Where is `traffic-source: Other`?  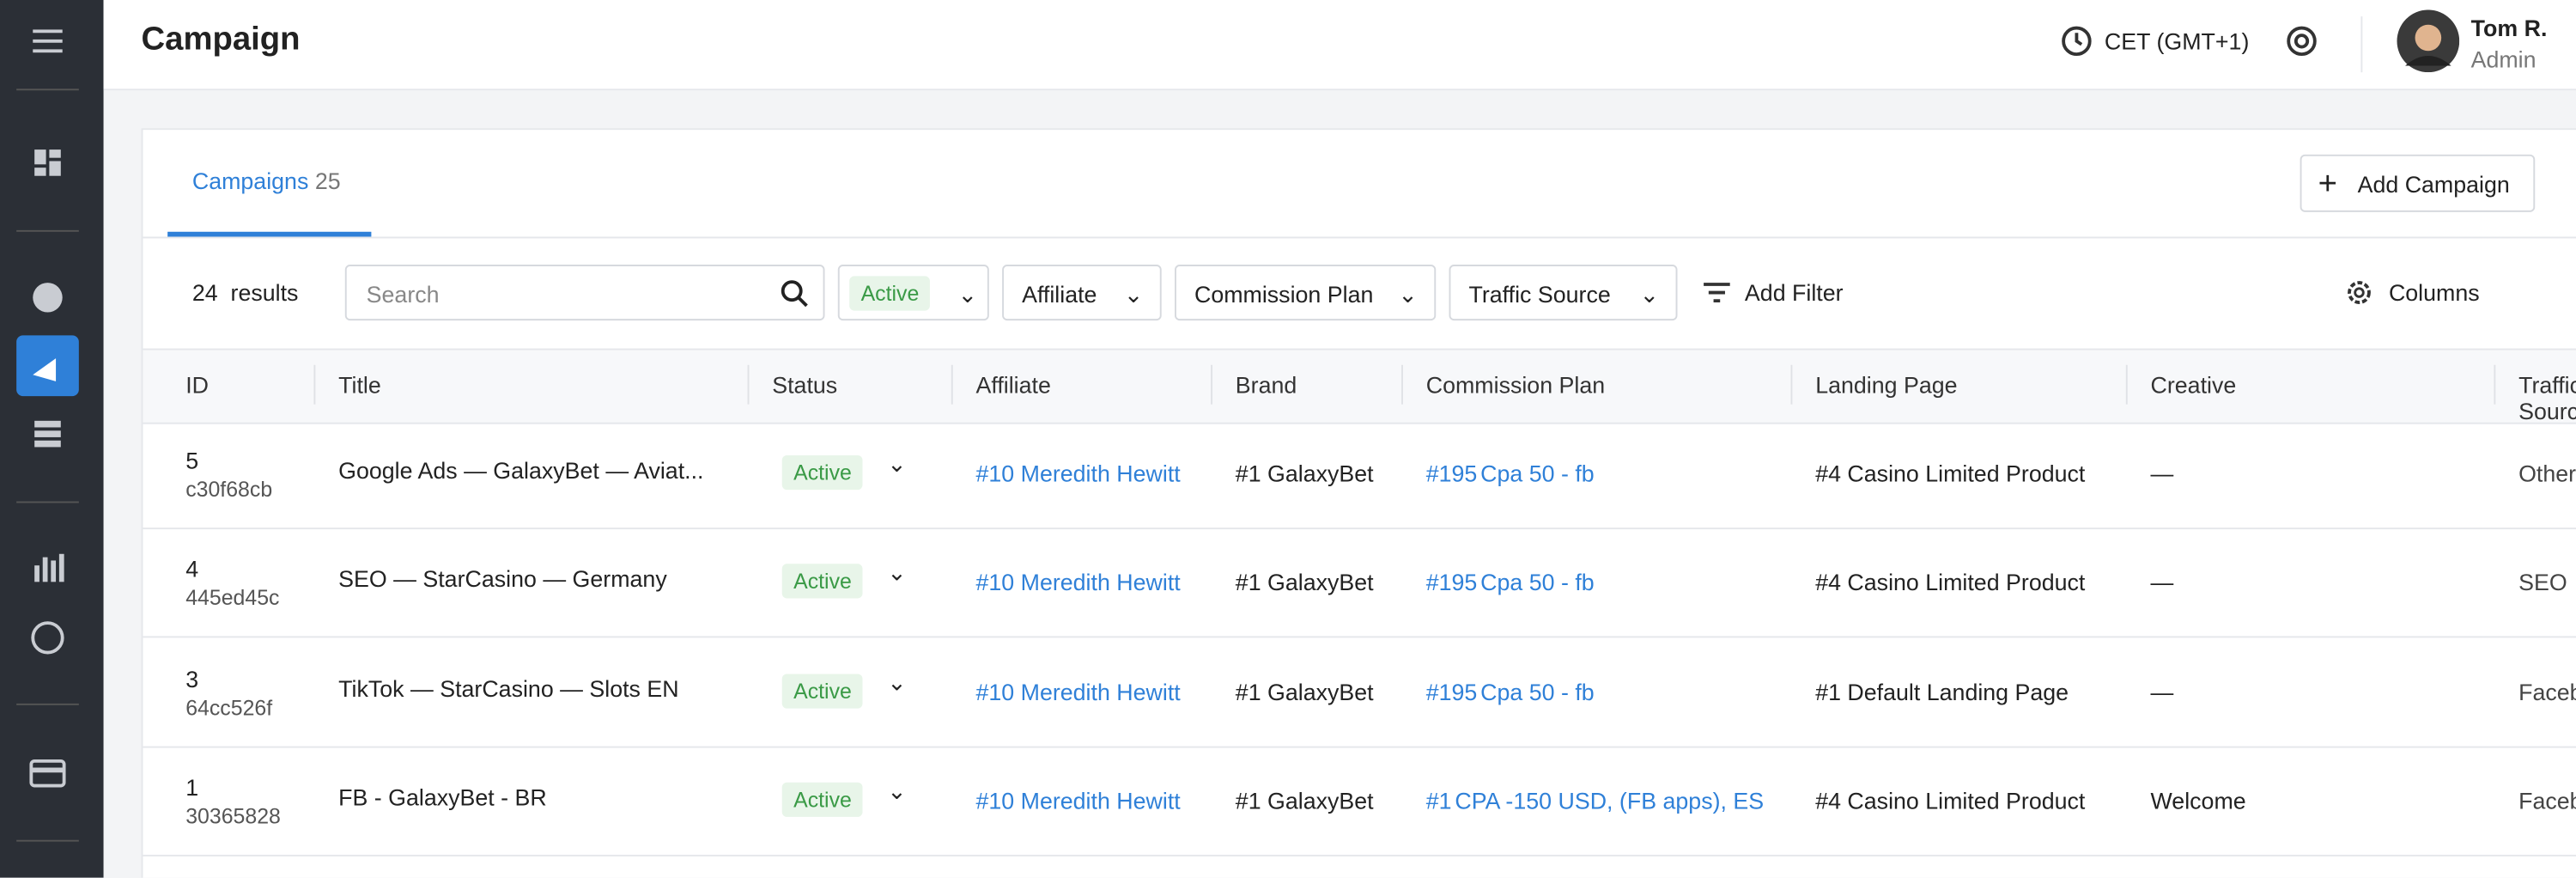
traffic-source: Other is located at coordinates (2547, 473).